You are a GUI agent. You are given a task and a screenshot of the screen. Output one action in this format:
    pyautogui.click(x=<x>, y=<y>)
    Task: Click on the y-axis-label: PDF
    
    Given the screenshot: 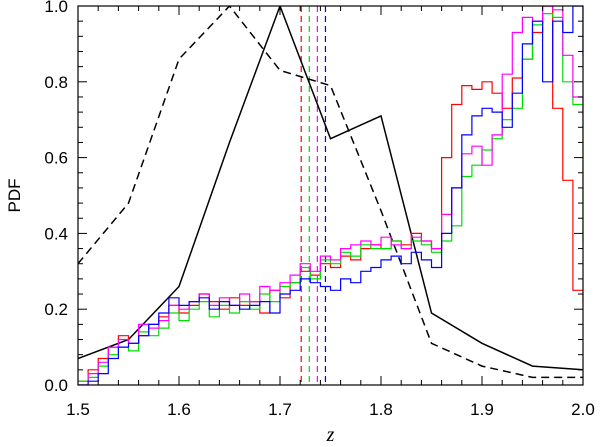 What is the action you would take?
    pyautogui.click(x=14, y=196)
    